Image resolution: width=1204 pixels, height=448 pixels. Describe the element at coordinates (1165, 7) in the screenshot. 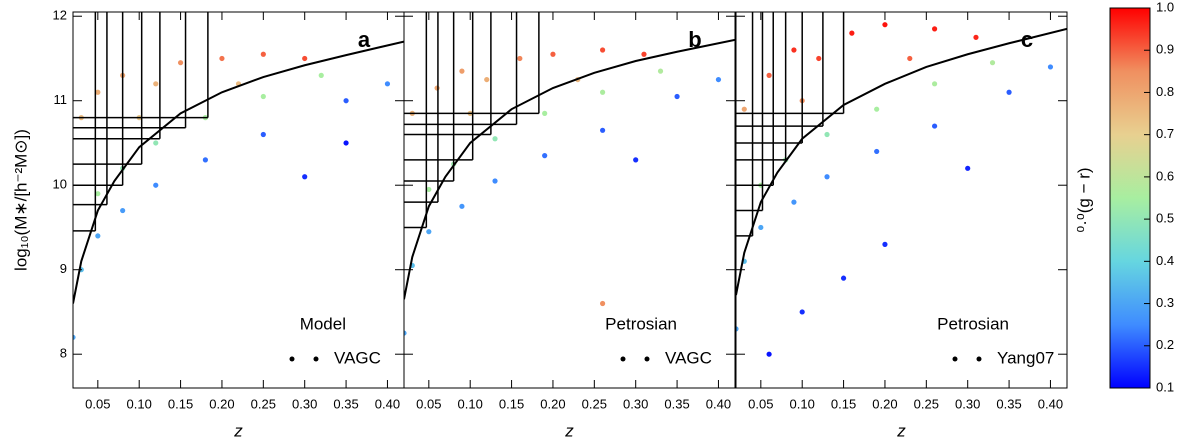

I see `colorbar-tick-label: 1.0` at that location.